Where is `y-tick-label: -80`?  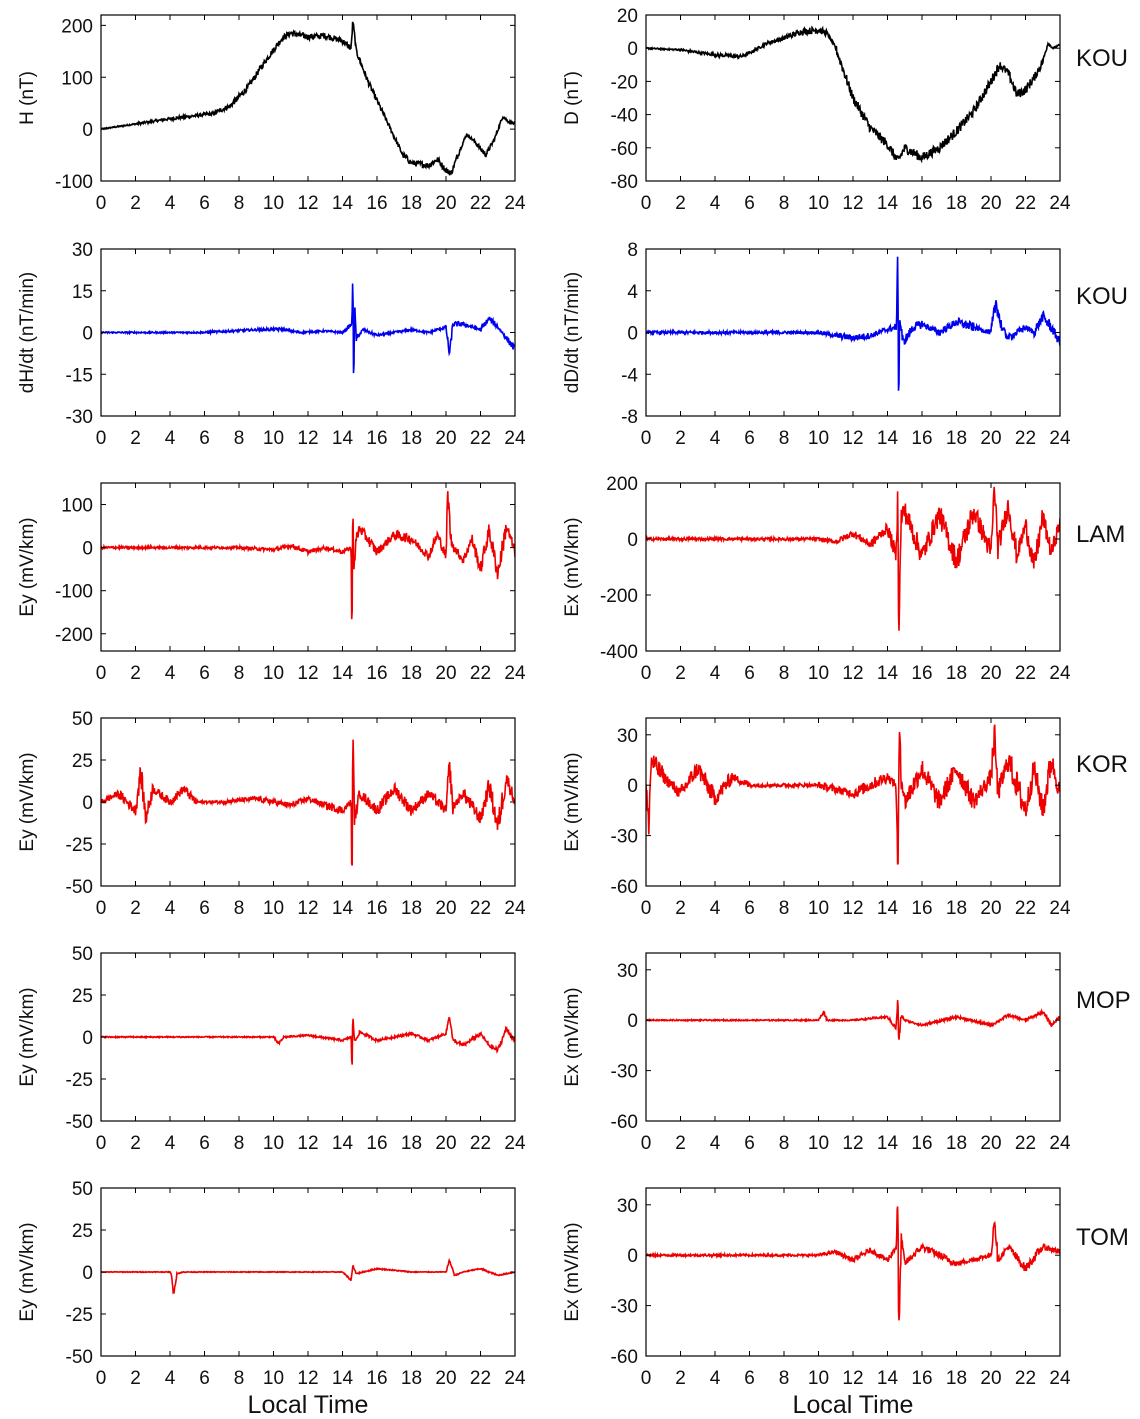 y-tick-label: -80 is located at coordinates (624, 182).